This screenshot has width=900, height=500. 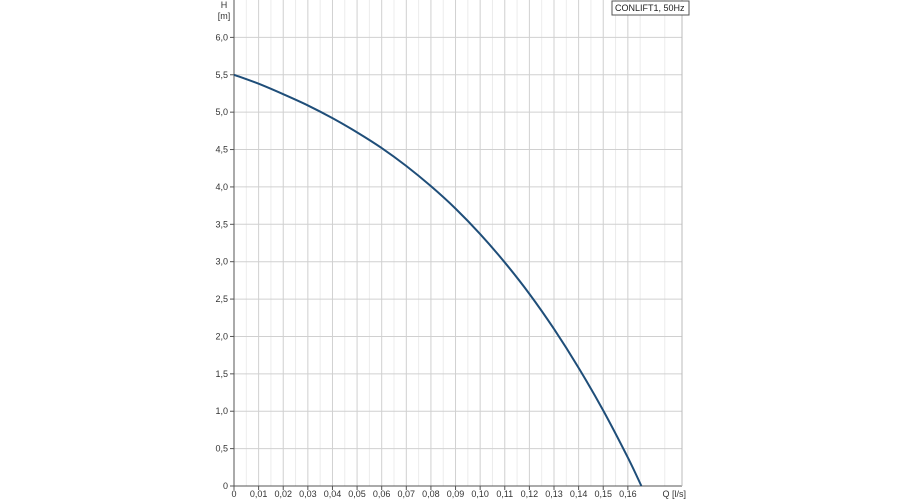 I want to click on y-tick-label: 5,0, so click(x=221, y=112).